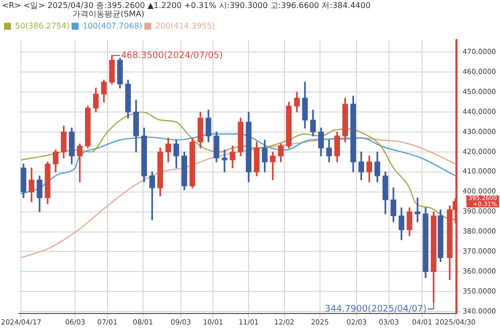 This screenshot has height=328, width=500. What do you see at coordinates (185, 25) in the screenshot?
I see `legend-label: 200(414.3955)` at bounding box center [185, 25].